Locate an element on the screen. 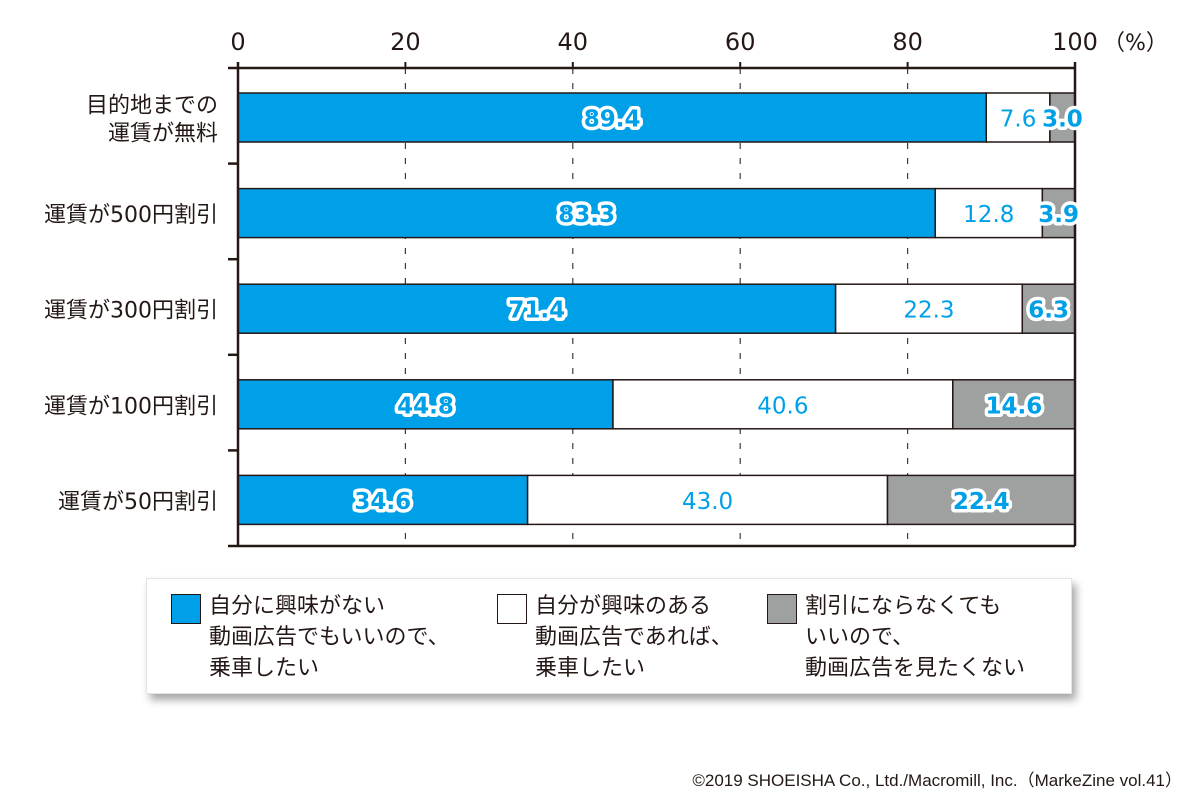  data-label: 7.6 is located at coordinates (1018, 120).